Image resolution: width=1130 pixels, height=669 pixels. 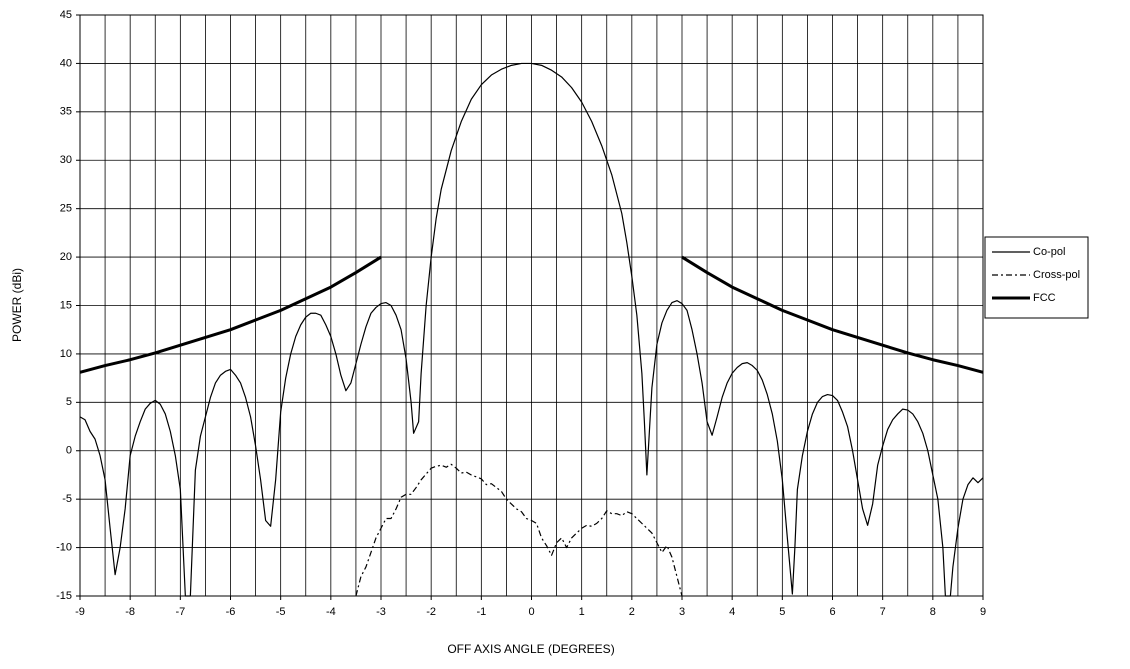 I want to click on y-tick-label: 30, so click(x=66, y=160).